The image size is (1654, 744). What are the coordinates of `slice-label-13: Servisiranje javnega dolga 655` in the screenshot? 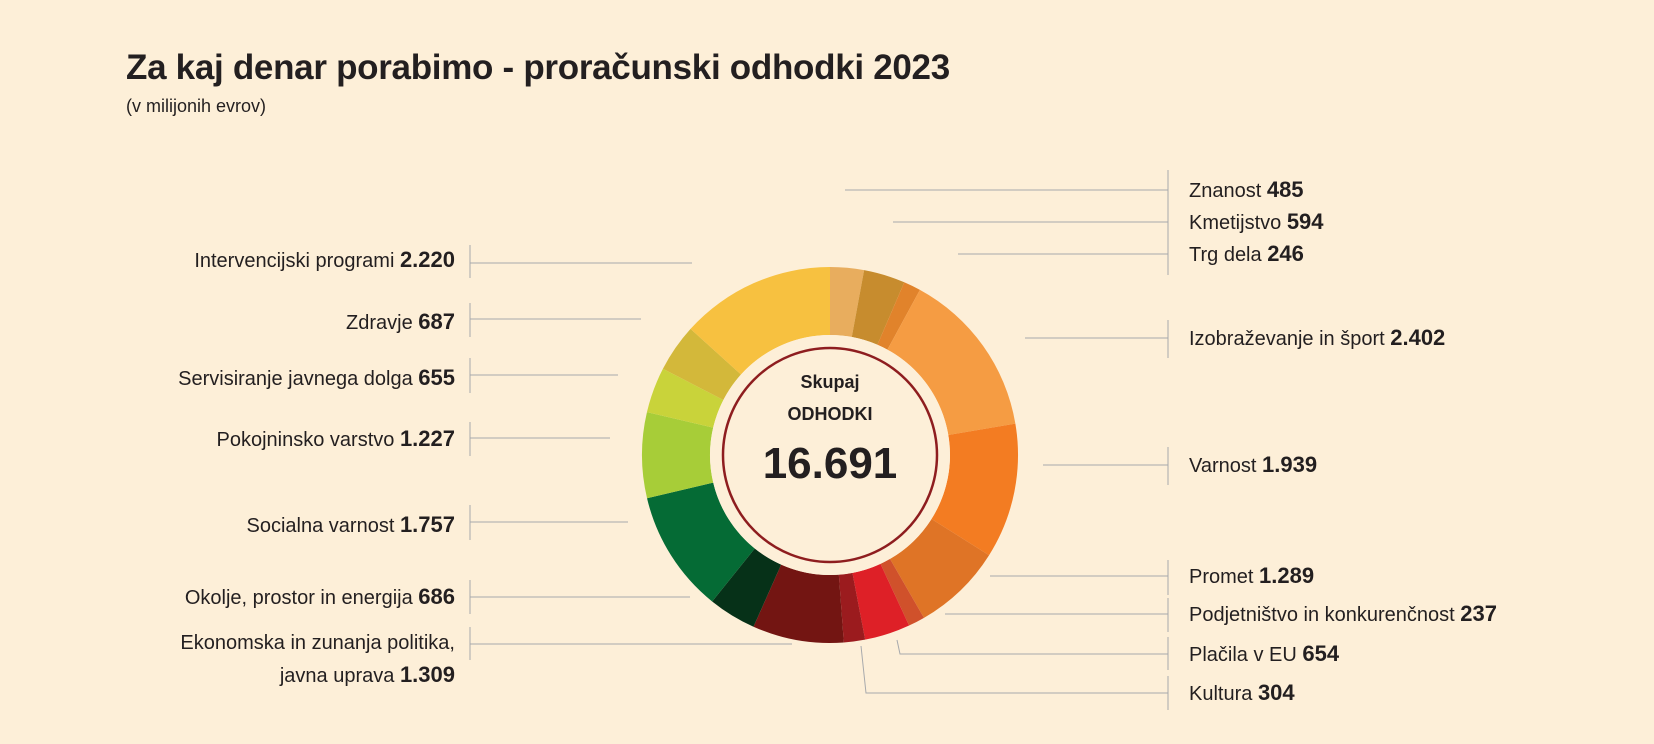 It's located at (316, 377).